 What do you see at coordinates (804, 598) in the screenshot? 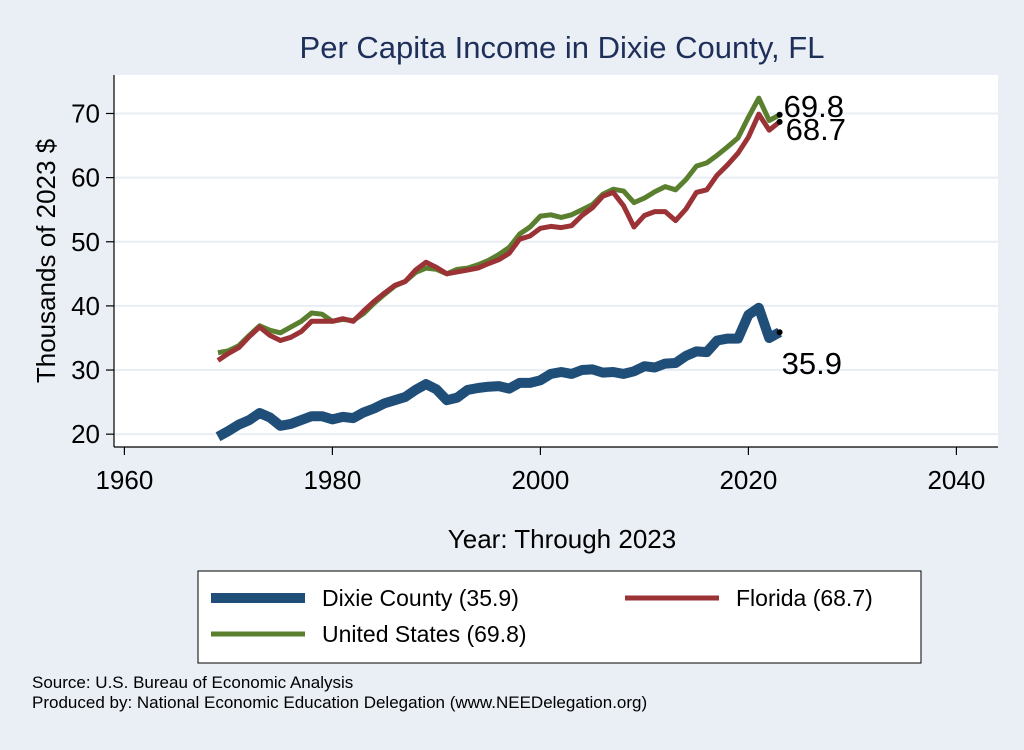
I see `legend-label-florida: Florida (68.7)` at bounding box center [804, 598].